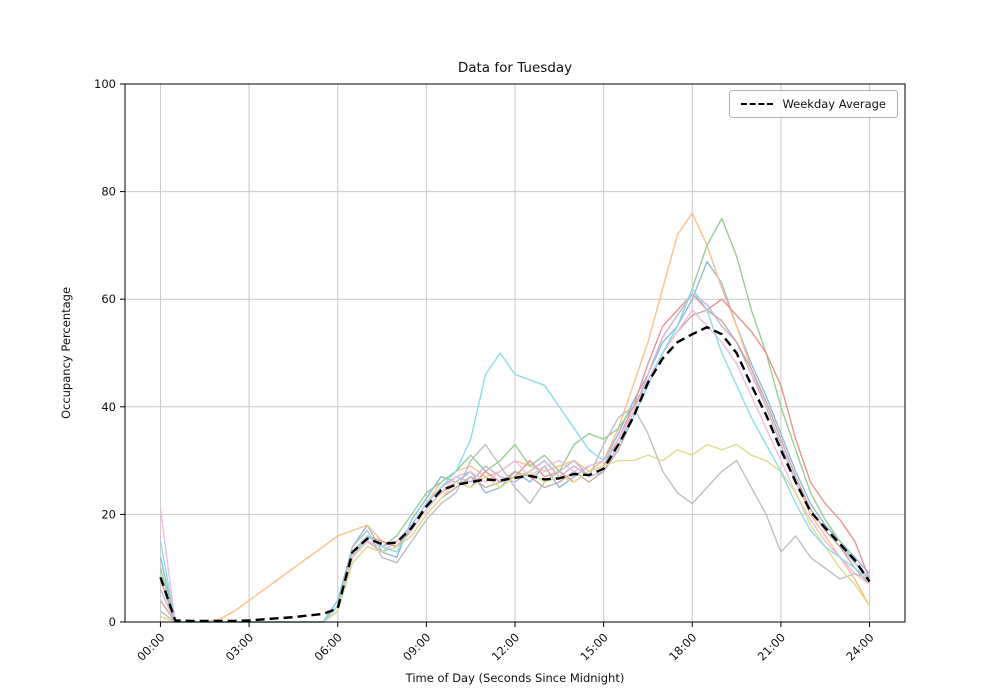 Image resolution: width=1000 pixels, height=700 pixels. What do you see at coordinates (108, 514) in the screenshot?
I see `svg-text: 20` at bounding box center [108, 514].